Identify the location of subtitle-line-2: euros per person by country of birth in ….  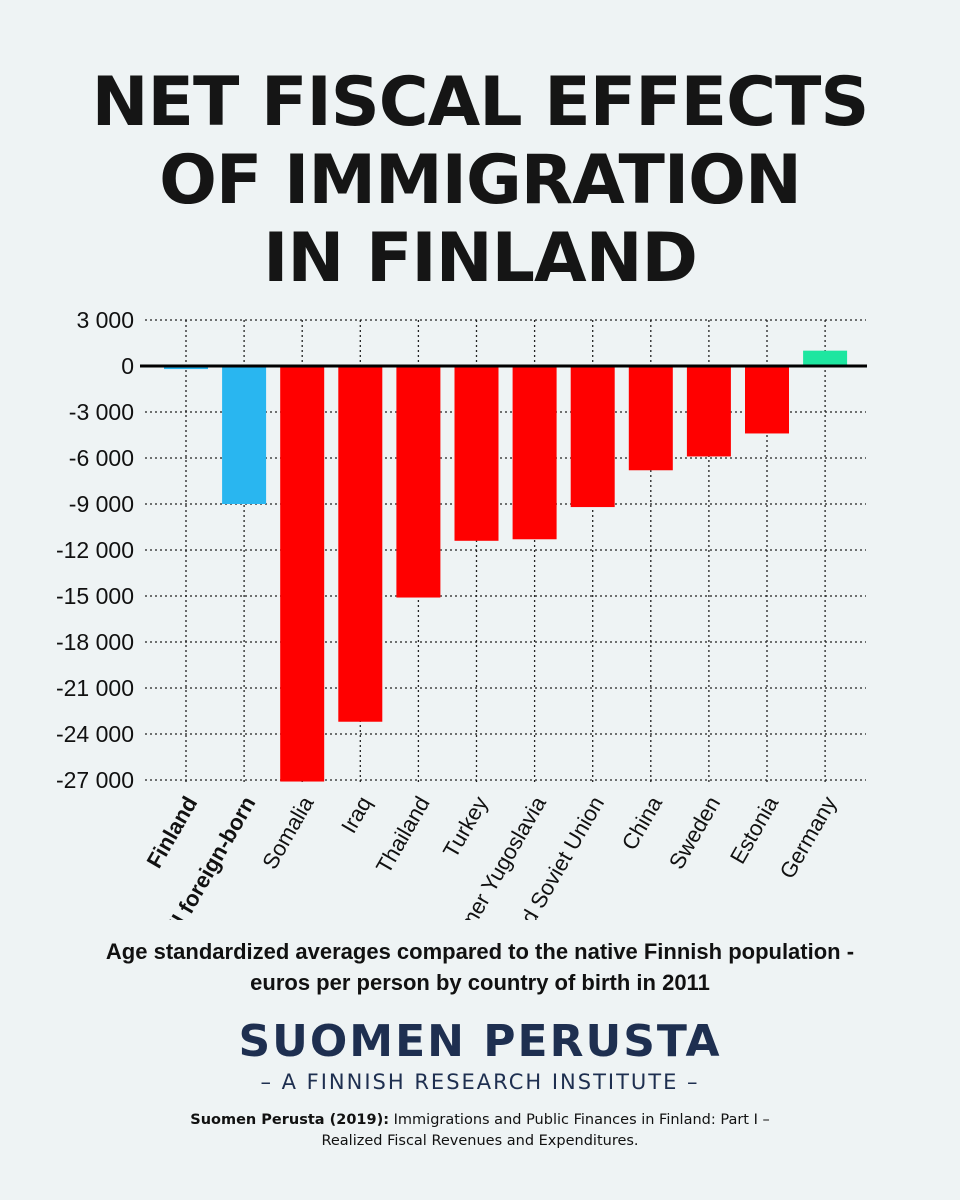
(480, 982).